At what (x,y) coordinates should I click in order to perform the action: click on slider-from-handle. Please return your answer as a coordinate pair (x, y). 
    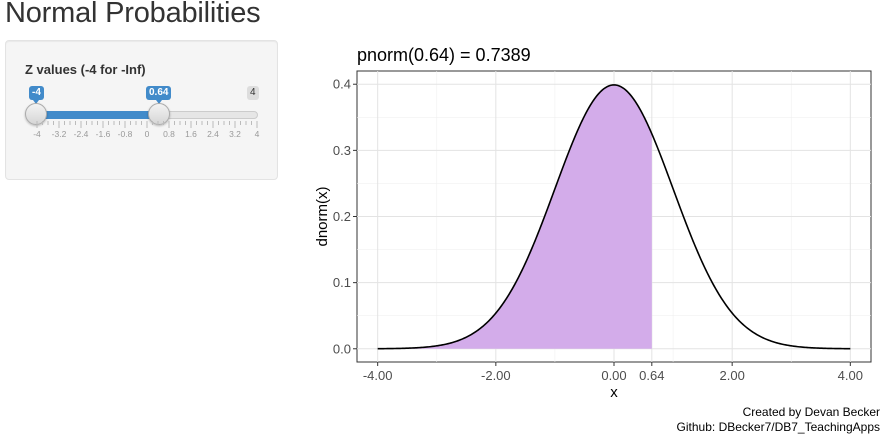
    Looking at the image, I should click on (36, 114).